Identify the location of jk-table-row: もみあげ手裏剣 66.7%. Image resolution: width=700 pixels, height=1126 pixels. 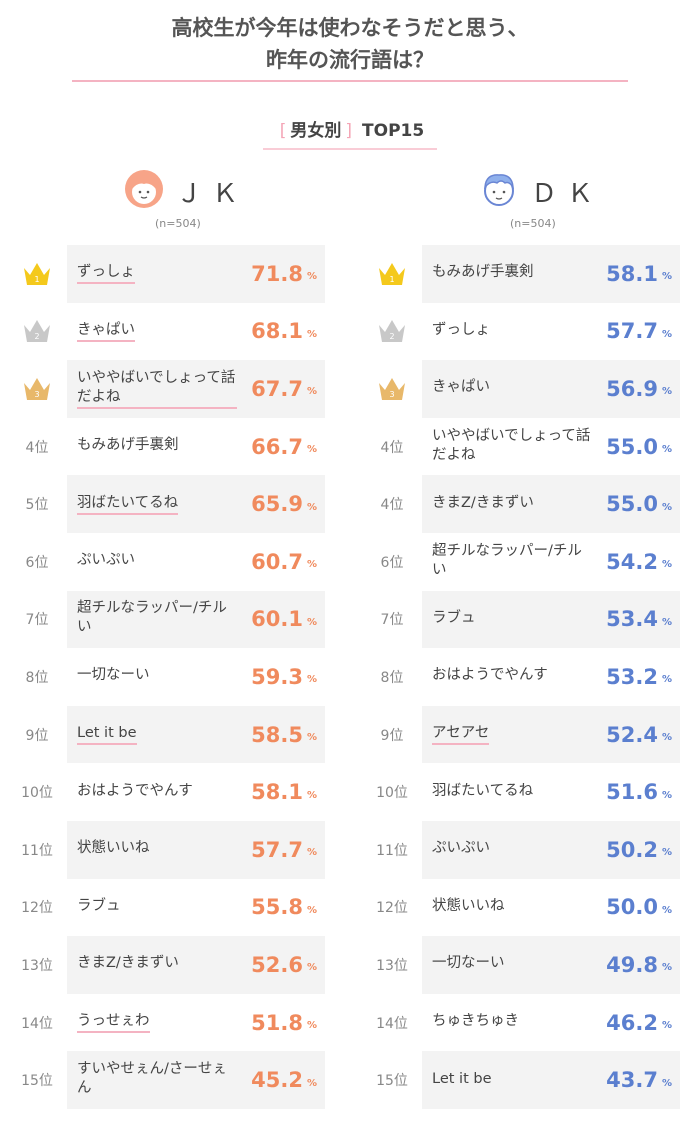
(196, 447).